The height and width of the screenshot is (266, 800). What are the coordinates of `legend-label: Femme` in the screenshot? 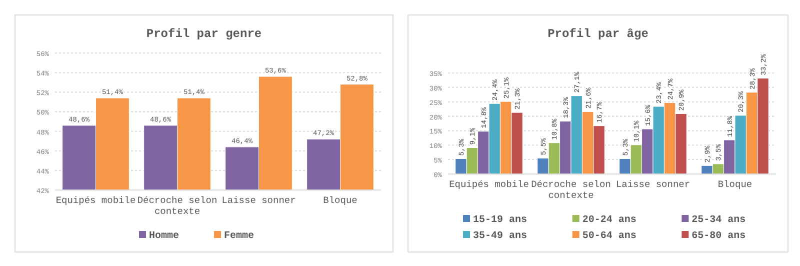 It's located at (239, 236).